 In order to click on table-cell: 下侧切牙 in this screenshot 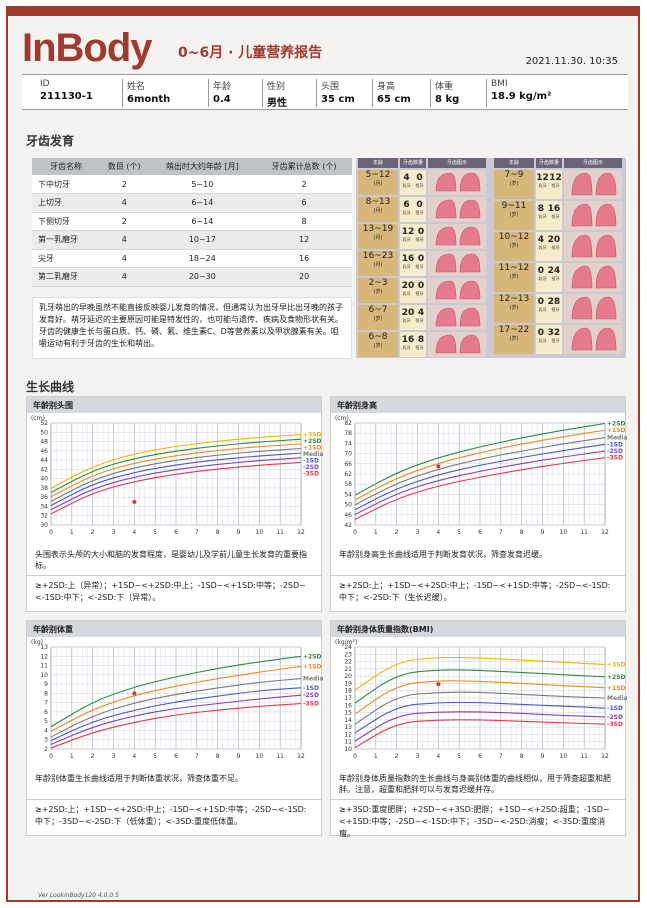, I will do `click(66, 221)`.